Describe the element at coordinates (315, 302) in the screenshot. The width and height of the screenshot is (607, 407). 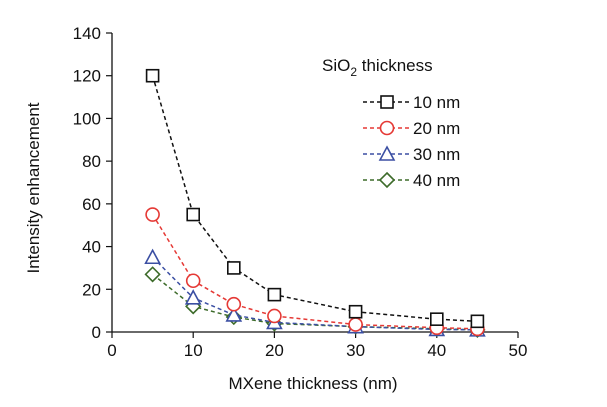
I see `series-line` at that location.